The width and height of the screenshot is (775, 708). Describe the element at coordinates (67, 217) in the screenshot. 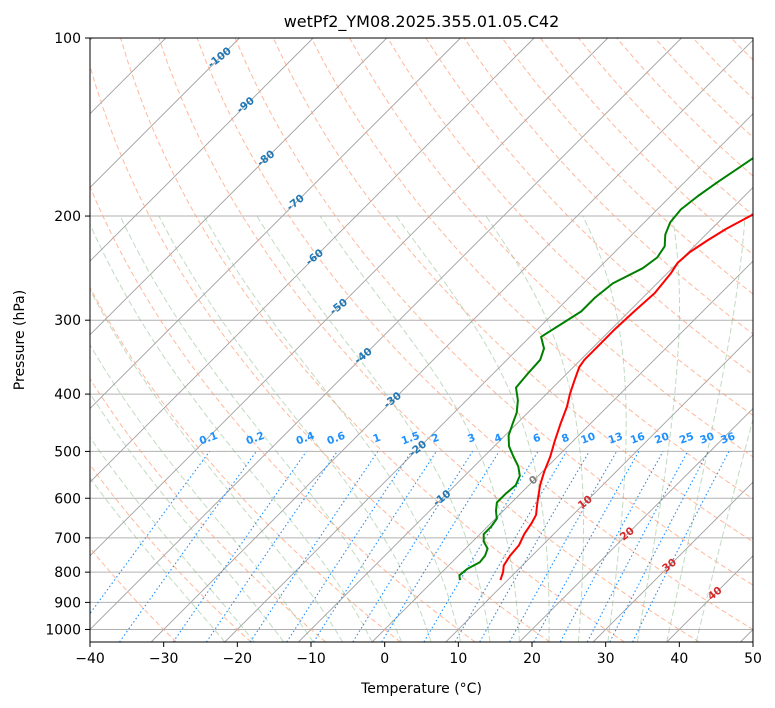

I see `y-tick-label: 200` at that location.